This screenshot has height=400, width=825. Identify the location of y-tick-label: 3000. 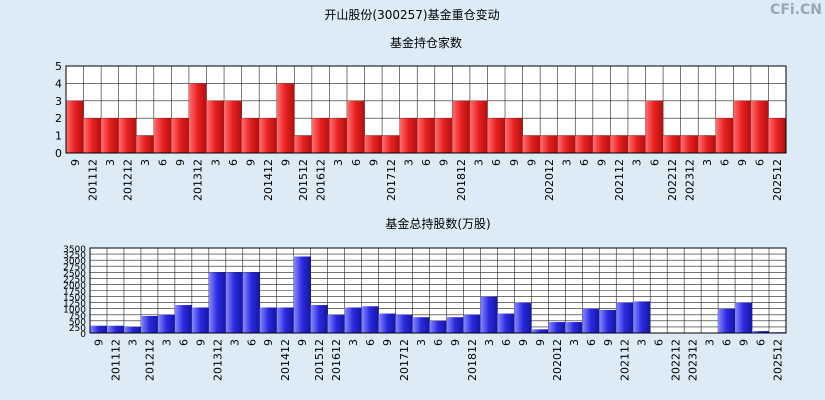
(74, 262).